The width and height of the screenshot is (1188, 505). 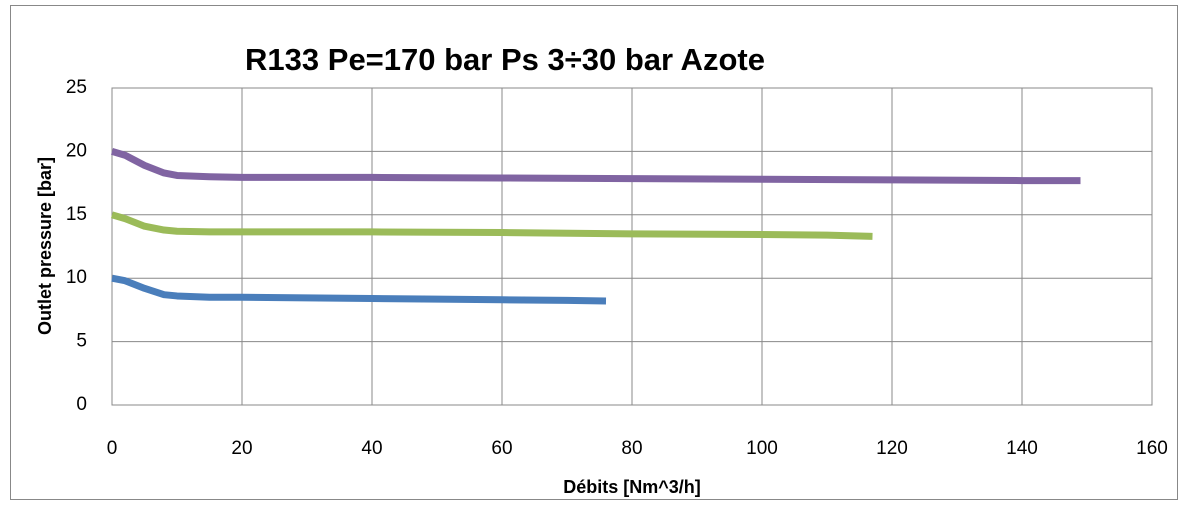 I want to click on y-tick-label: 10, so click(x=76, y=277).